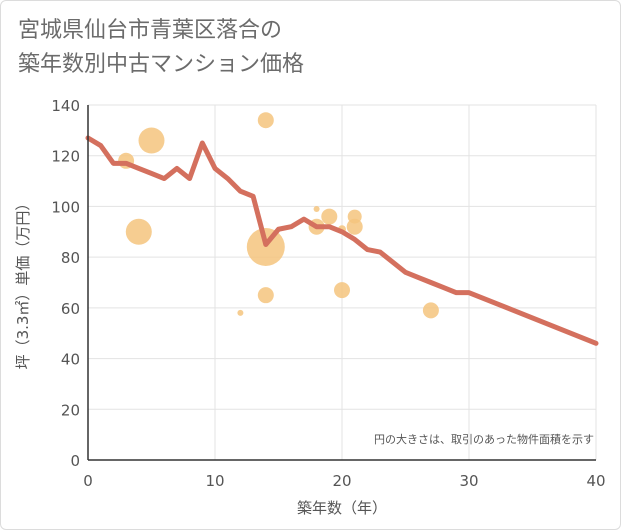 This screenshot has height=530, width=621. Describe the element at coordinates (75, 461) in the screenshot. I see `y-tick-label: 0` at that location.